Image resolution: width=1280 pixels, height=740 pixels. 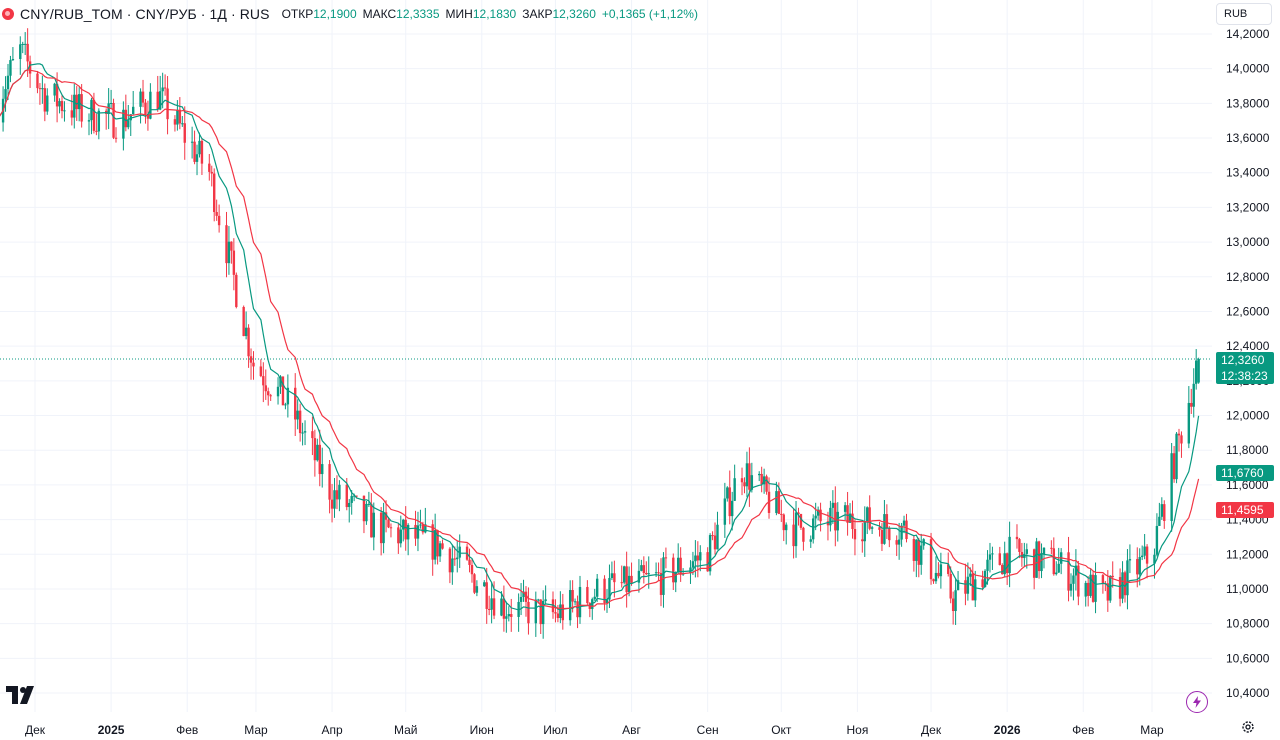 I want to click on tradingview-logo-icon, so click(x=22, y=695).